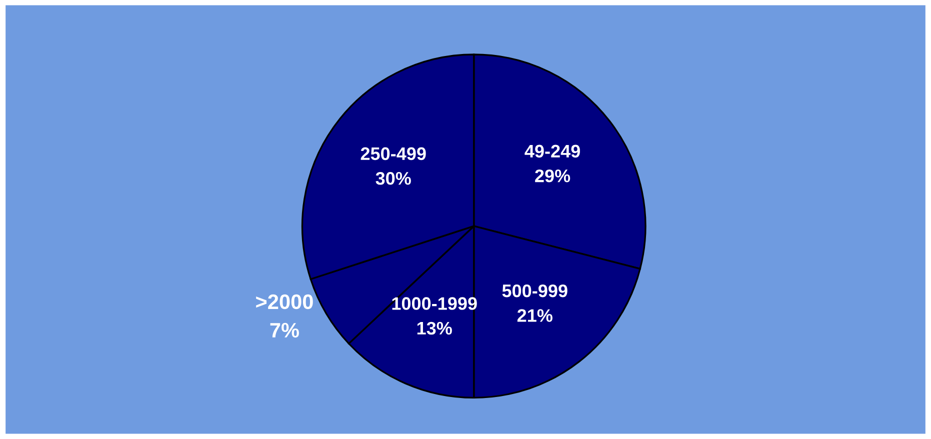 Image resolution: width=931 pixels, height=439 pixels. I want to click on data-label: 30%, so click(393, 178).